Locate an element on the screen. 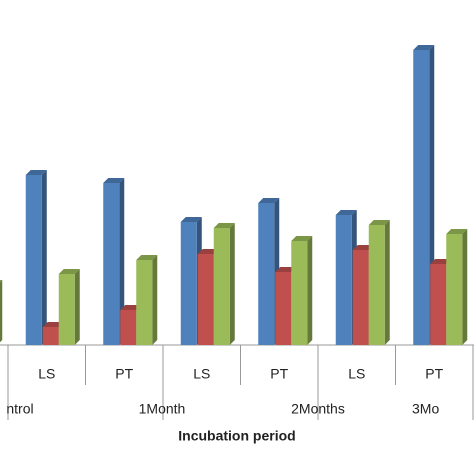  group-label: 3Mo is located at coordinates (425, 409).